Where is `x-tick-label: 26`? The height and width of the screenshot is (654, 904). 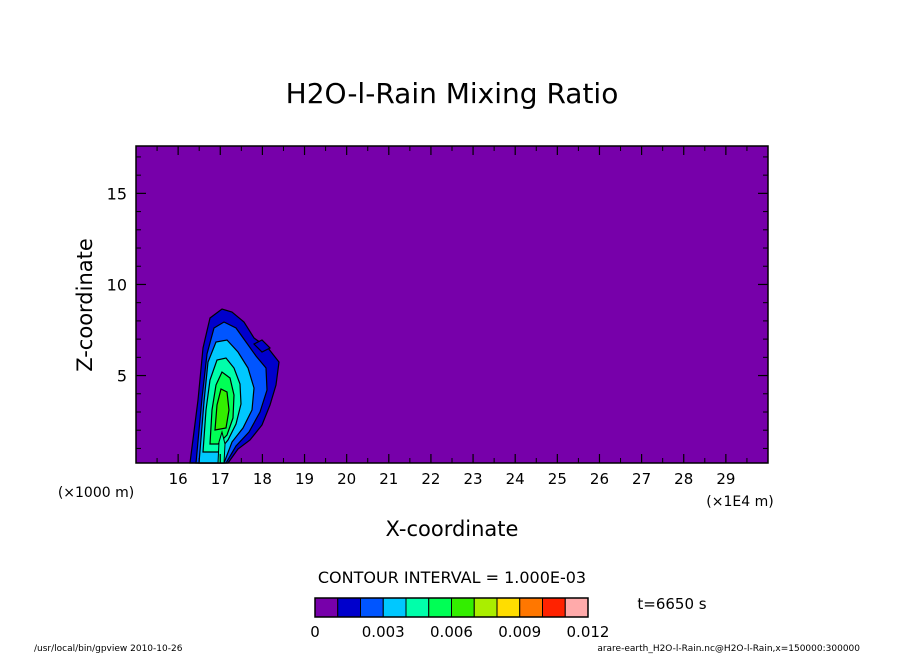 x-tick-label: 26 is located at coordinates (599, 479).